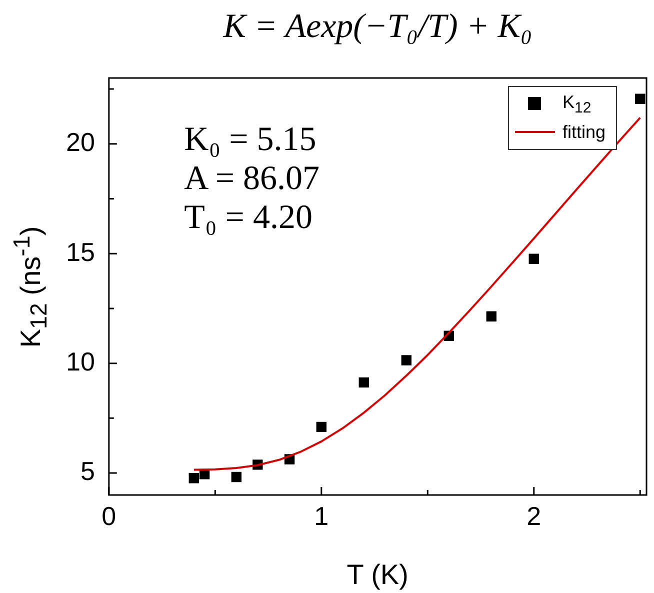  What do you see at coordinates (377, 27) in the screenshot?
I see `chart-title: K = Aexp(−T₀/T) + K₀` at bounding box center [377, 27].